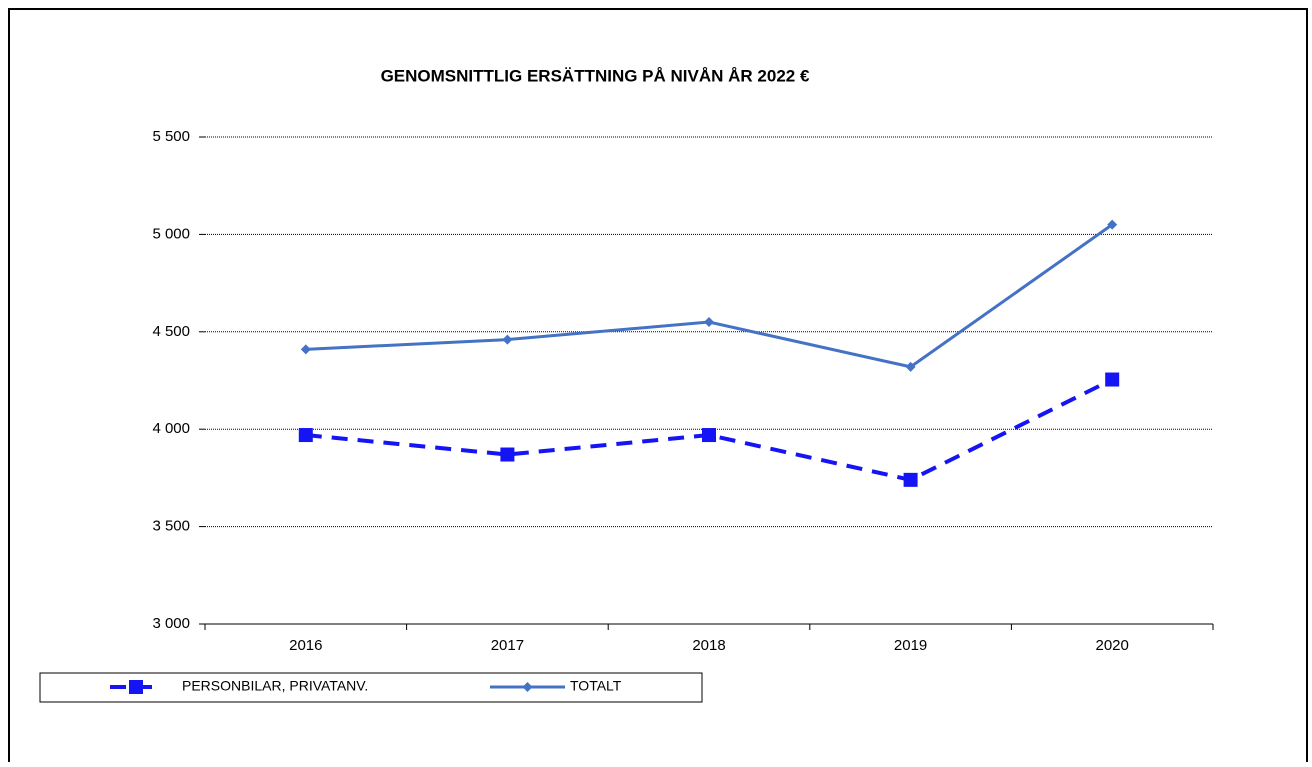 The height and width of the screenshot is (767, 1312). What do you see at coordinates (507, 645) in the screenshot?
I see `x-tick-label: 2017` at bounding box center [507, 645].